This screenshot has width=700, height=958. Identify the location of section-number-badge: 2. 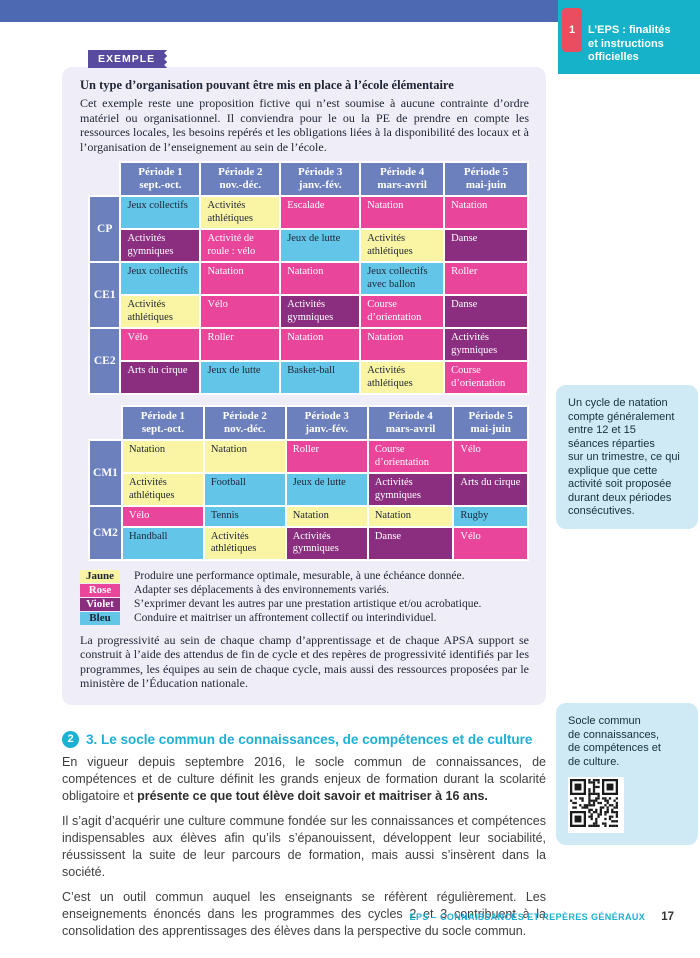
(70, 739).